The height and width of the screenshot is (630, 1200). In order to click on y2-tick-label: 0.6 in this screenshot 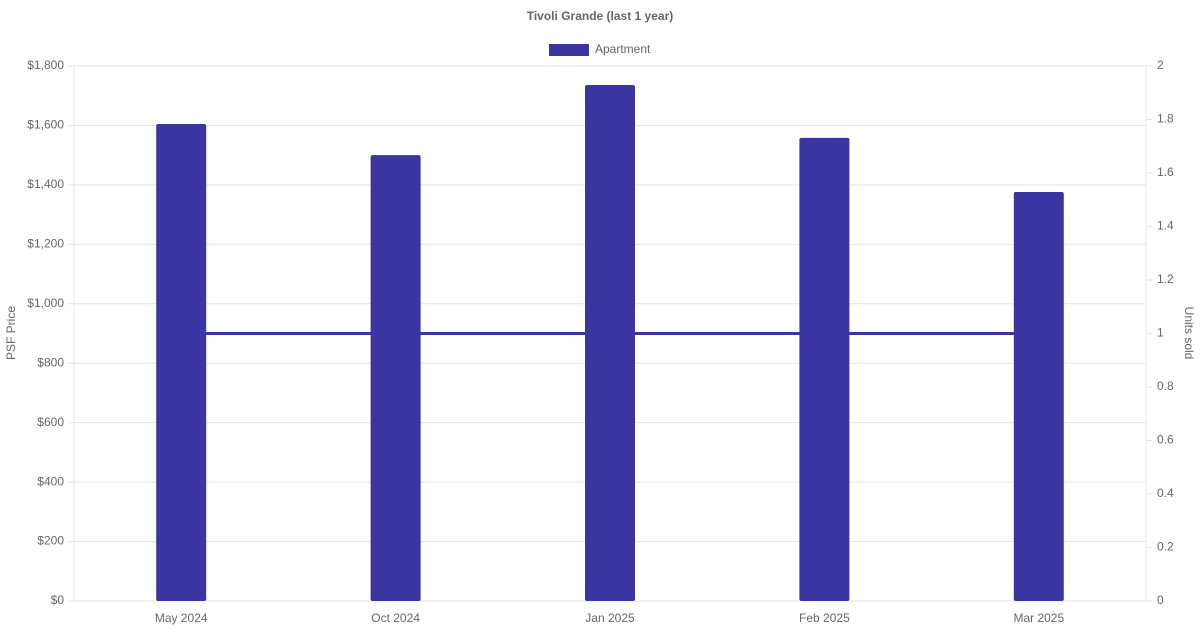, I will do `click(1165, 440)`.